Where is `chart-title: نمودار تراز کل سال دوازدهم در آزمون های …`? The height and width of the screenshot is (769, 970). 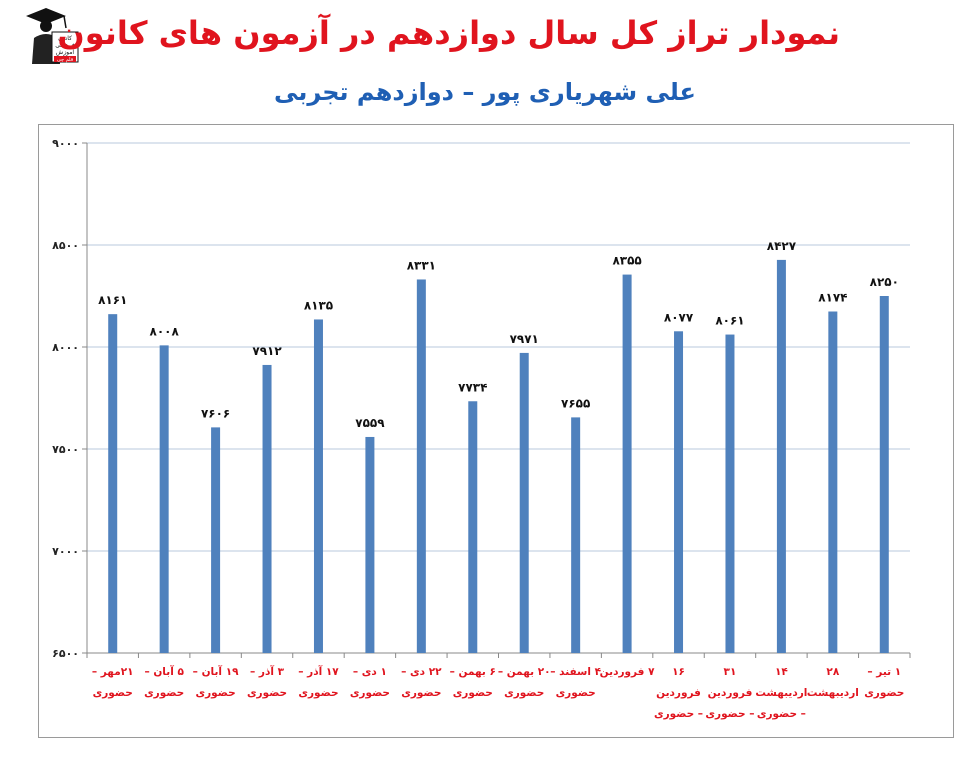
chart-title: نمودار تراز کل سال دوازدهم در آزمون های … is located at coordinates (448, 33).